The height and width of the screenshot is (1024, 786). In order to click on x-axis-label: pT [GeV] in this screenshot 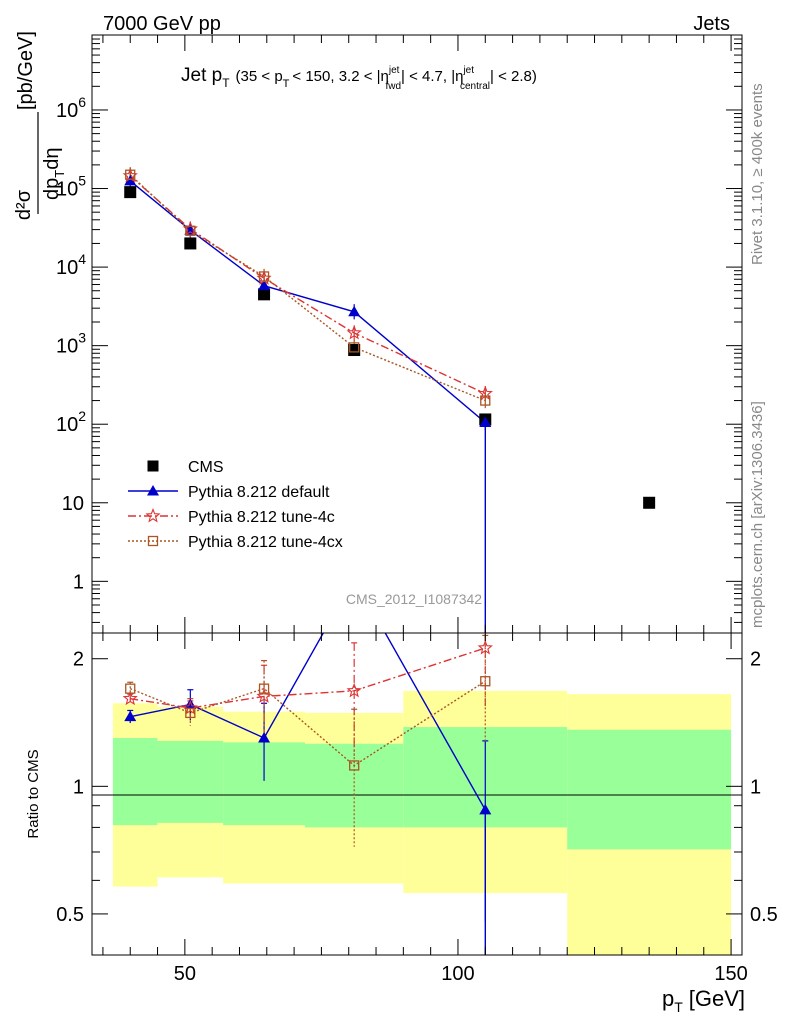, I will do `click(703, 1000)`.